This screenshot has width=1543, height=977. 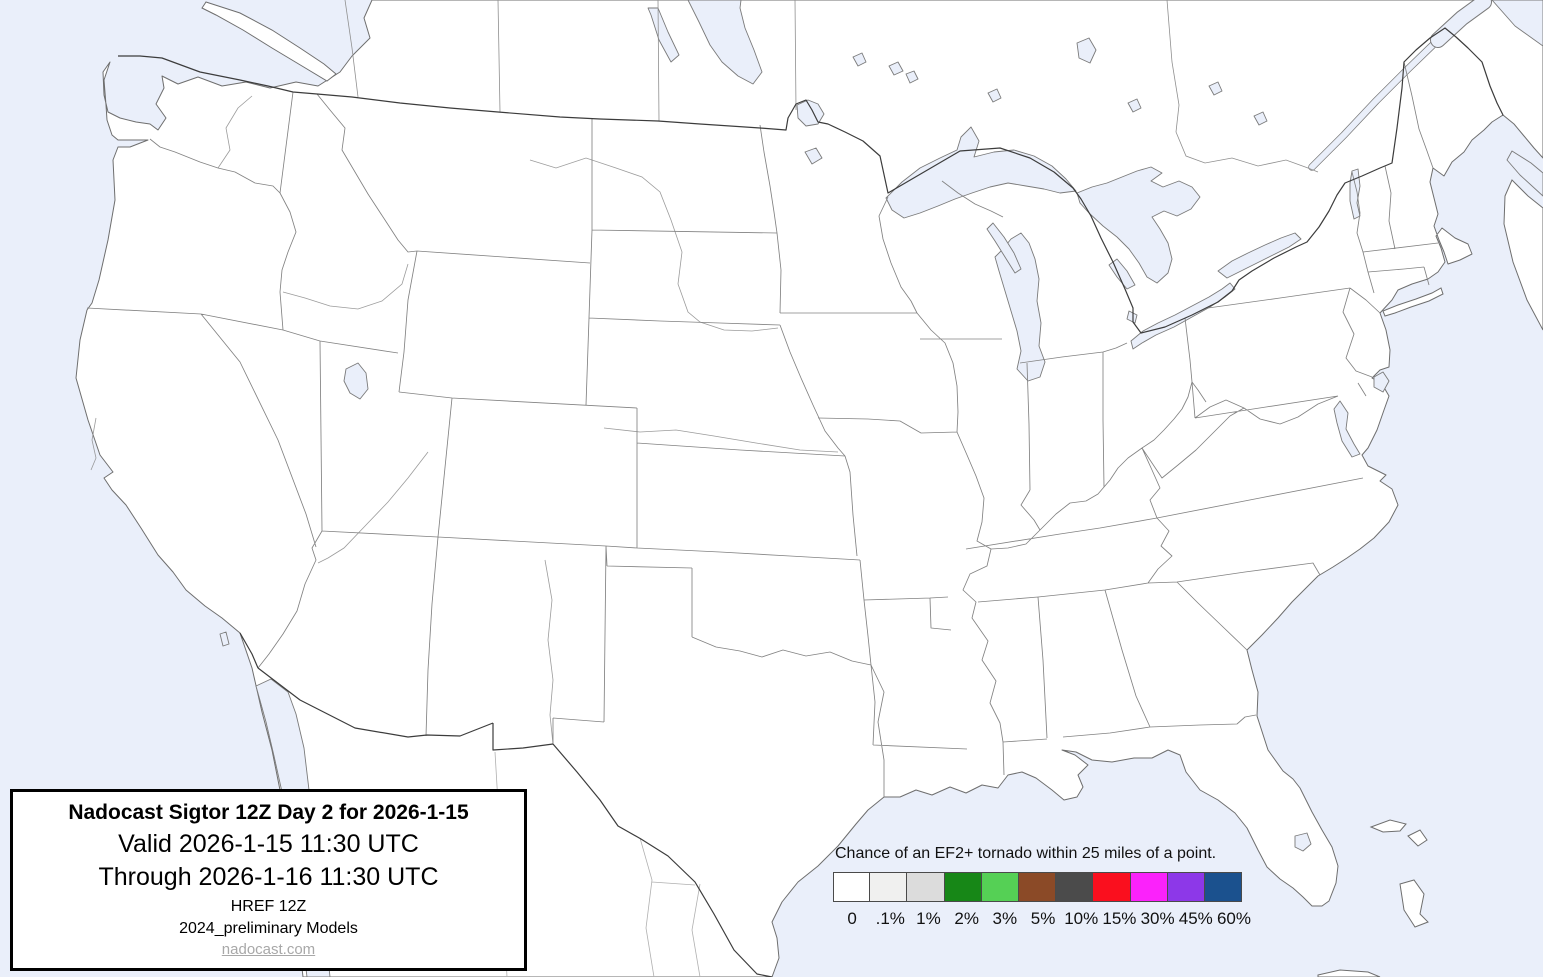 I want to click on through-time: Through 2026-1-16 11:30 UTC, so click(x=268, y=877).